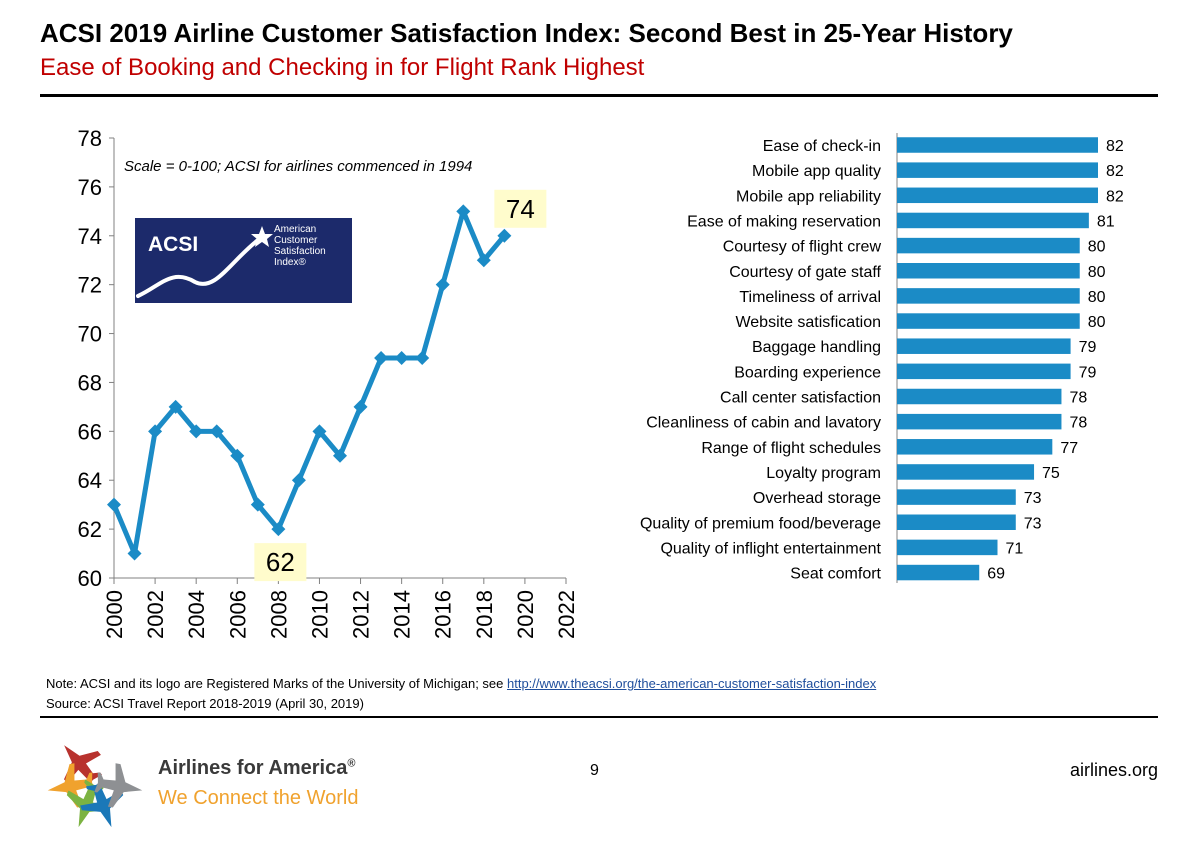  Describe the element at coordinates (90, 138) in the screenshot. I see `y-tick-label: 78` at that location.